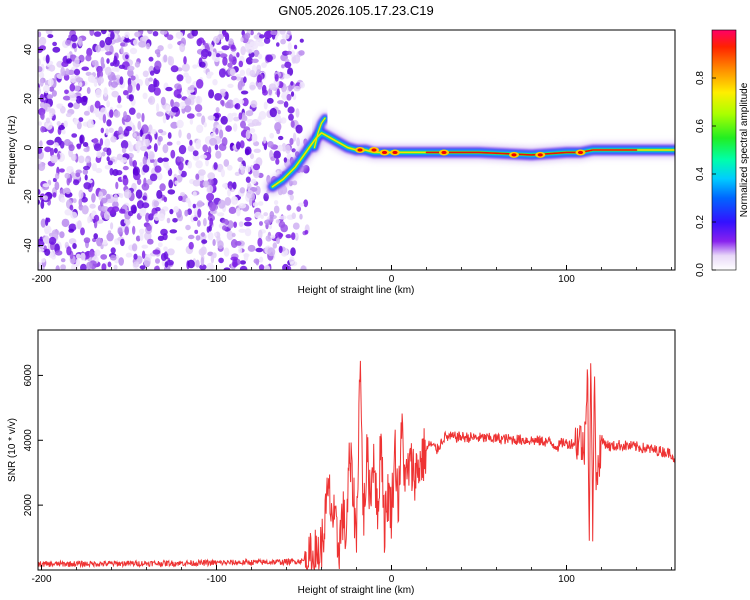 Image resolution: width=750 pixels, height=600 pixels. Describe the element at coordinates (41, 279) in the screenshot. I see `spectrogram-x-tick-label: -200` at that location.